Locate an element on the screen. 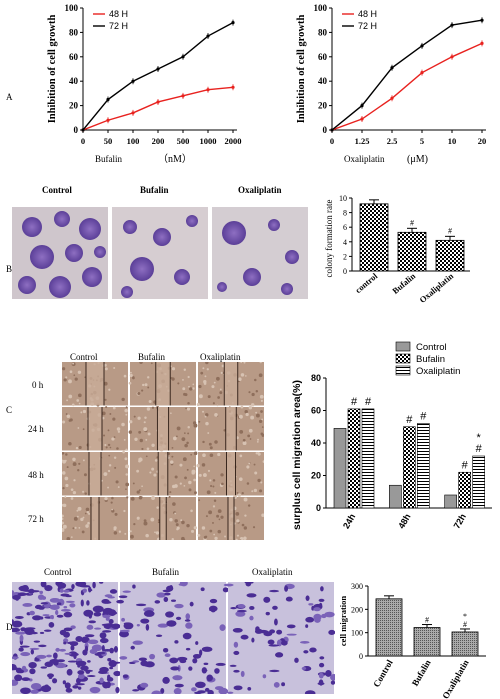  y-tick-label: 60 is located at coordinates (74, 57).